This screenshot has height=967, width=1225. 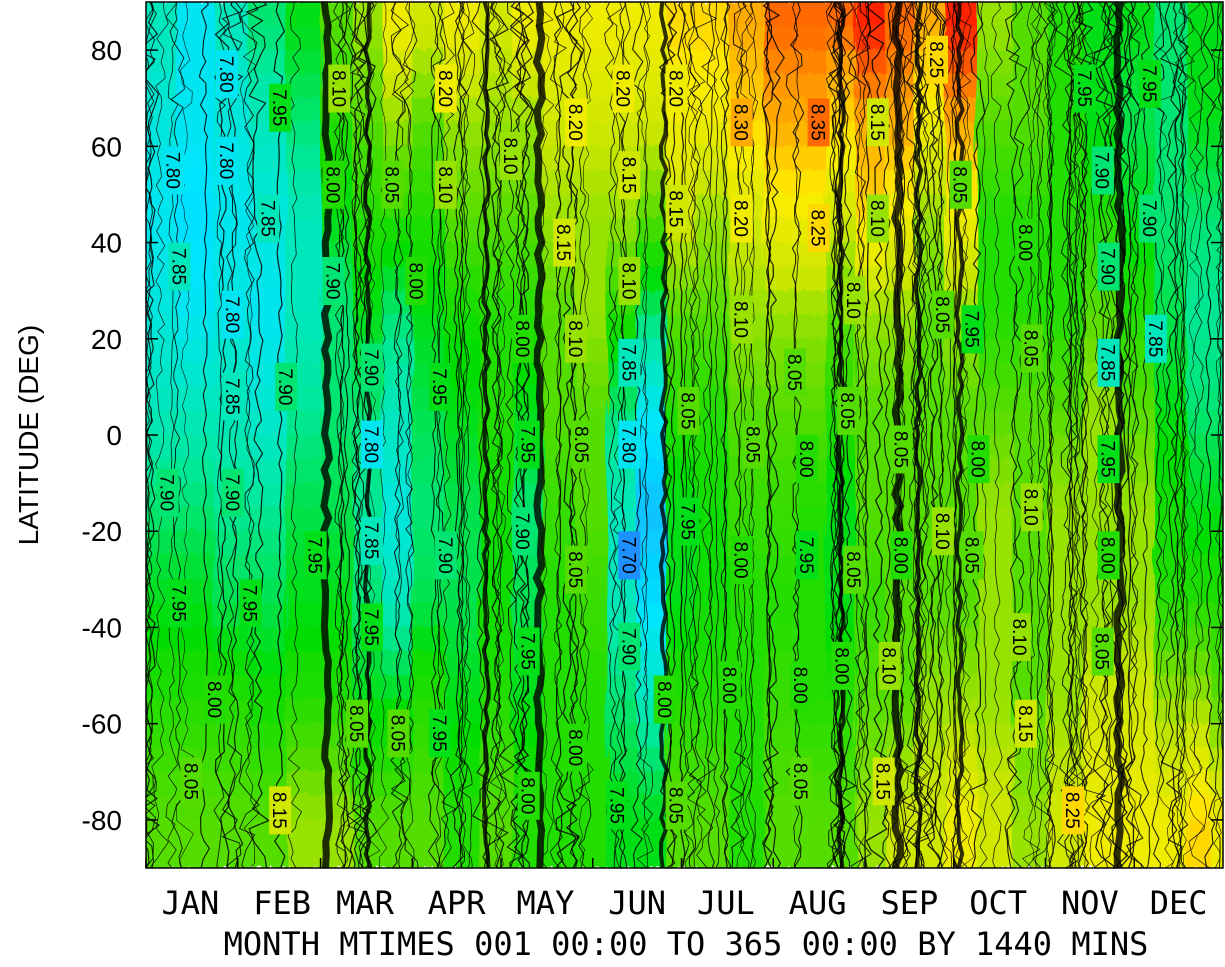 I want to click on contour-label-text: 8.30, so click(x=740, y=122).